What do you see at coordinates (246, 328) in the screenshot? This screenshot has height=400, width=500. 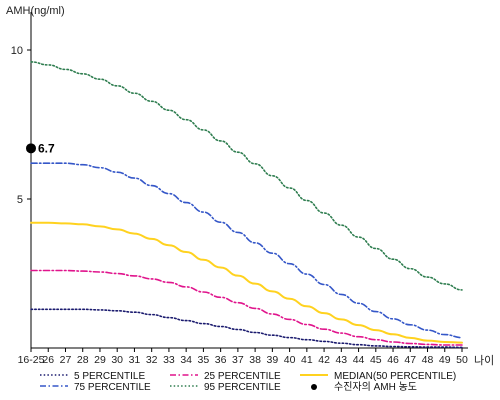 I see `series-line-5-percentile` at bounding box center [246, 328].